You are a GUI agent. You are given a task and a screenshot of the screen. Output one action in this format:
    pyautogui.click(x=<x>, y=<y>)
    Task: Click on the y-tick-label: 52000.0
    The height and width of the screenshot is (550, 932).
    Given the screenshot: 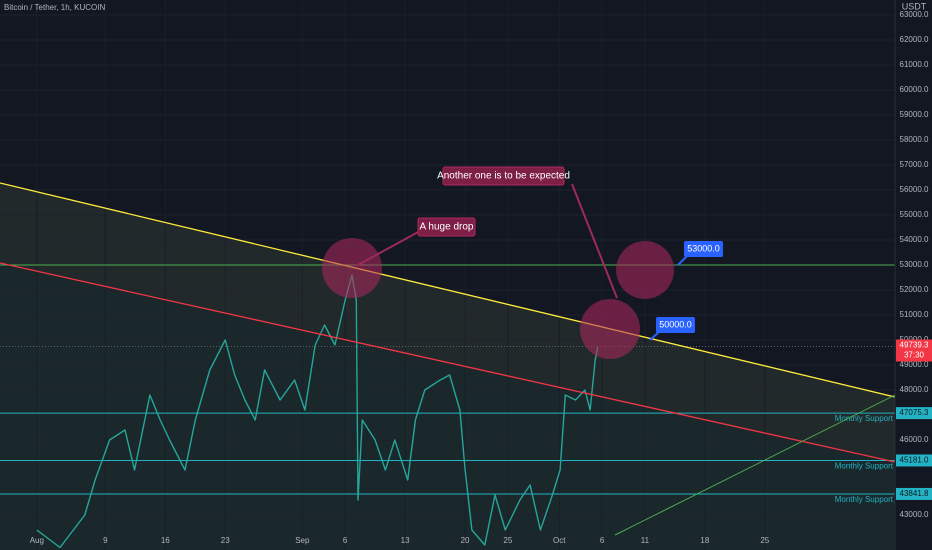 What is the action you would take?
    pyautogui.click(x=914, y=289)
    